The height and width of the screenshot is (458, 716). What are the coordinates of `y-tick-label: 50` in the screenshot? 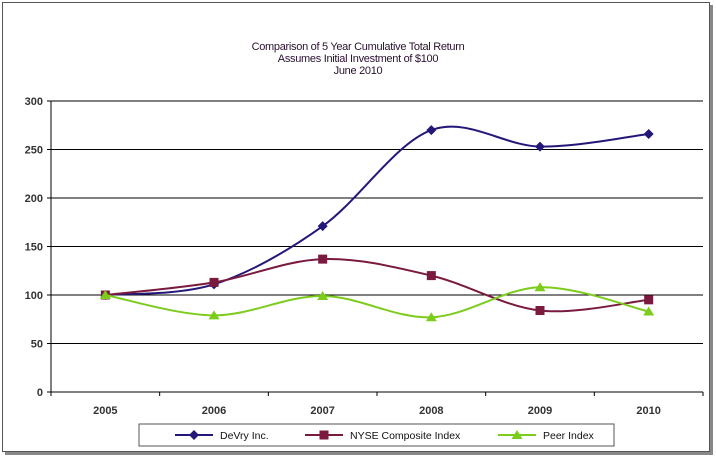 It's located at (37, 345).